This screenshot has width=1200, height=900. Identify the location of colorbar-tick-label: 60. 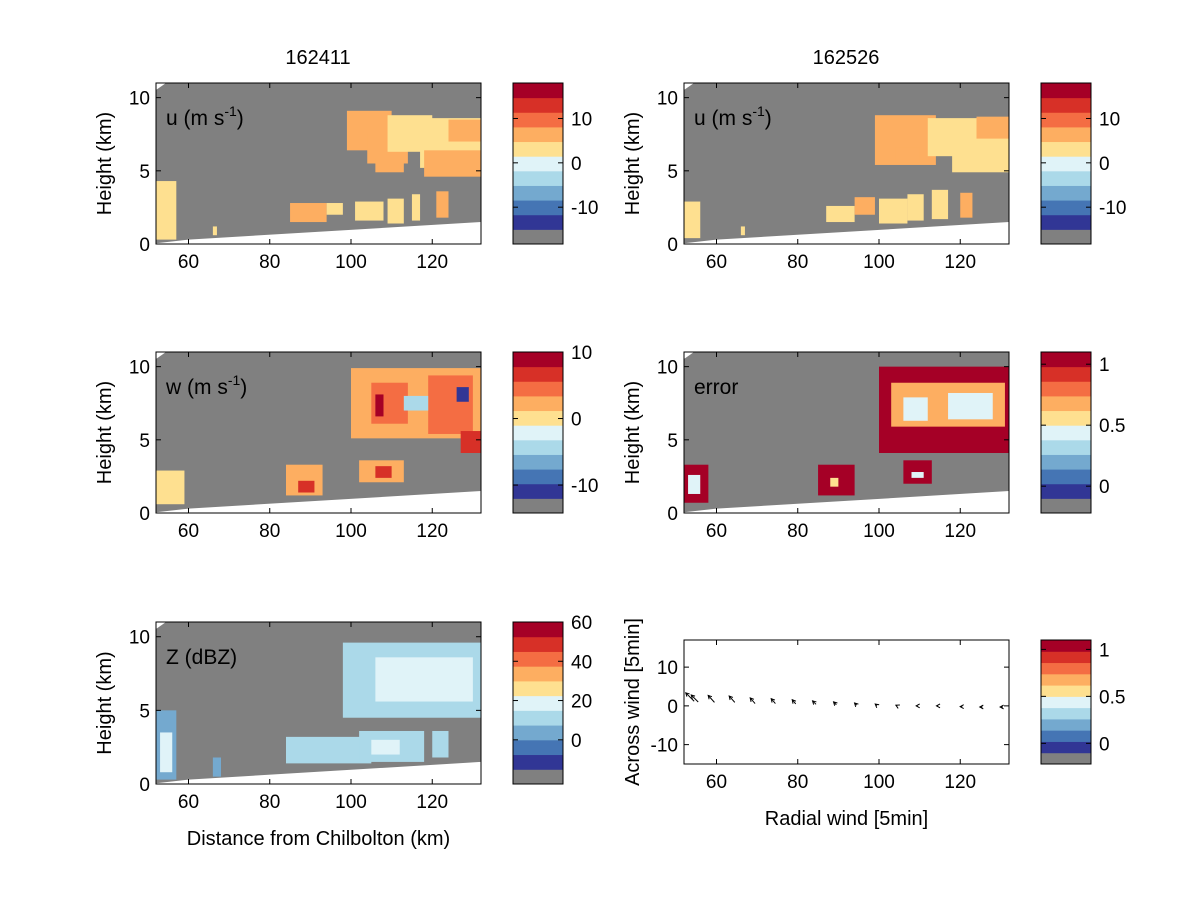
(581, 623).